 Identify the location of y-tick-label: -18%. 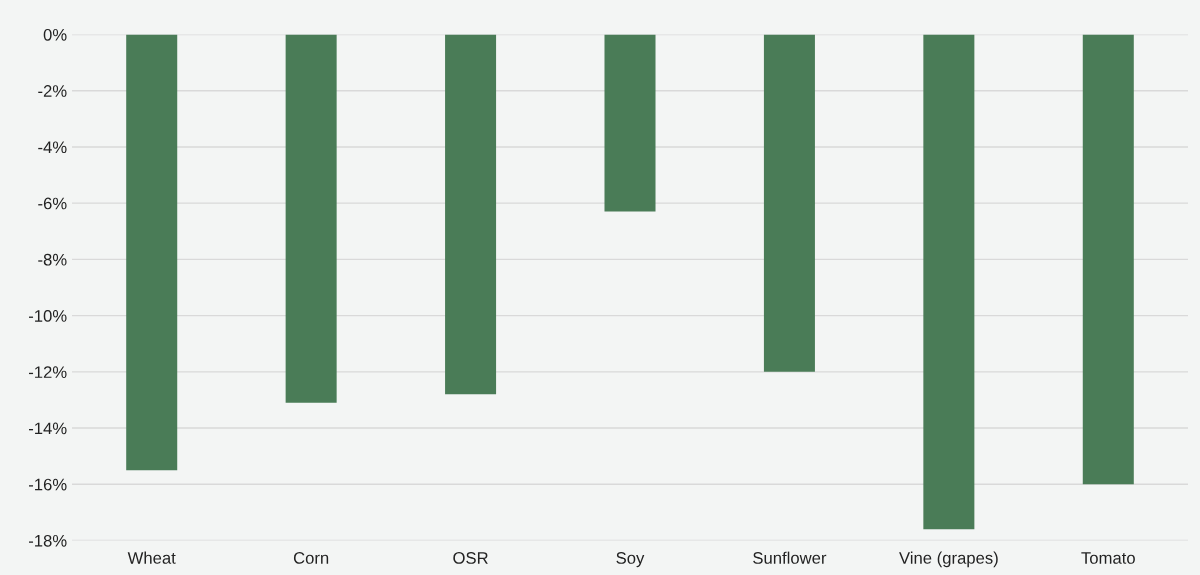
(47, 540).